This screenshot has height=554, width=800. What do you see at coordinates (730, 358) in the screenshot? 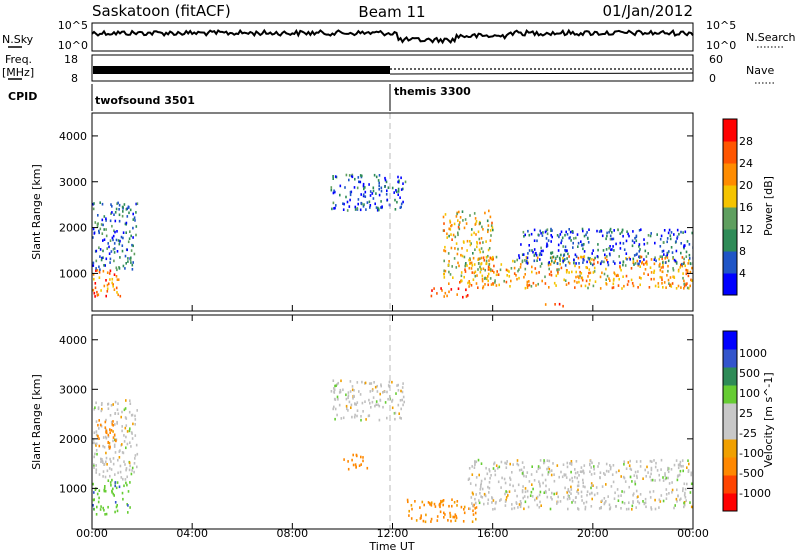
I see `velocity-colorbar-swatch` at bounding box center [730, 358].